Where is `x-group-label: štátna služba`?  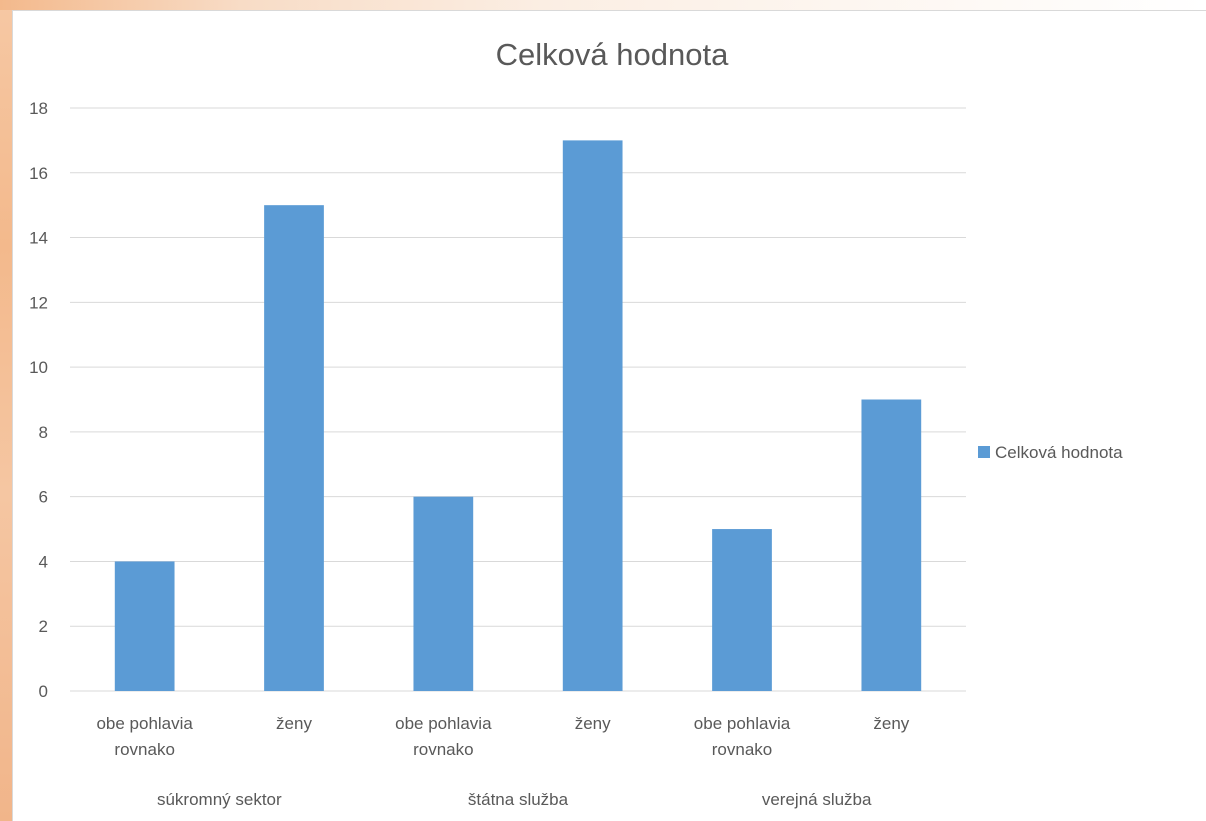
x-group-label: štátna služba is located at coordinates (518, 799).